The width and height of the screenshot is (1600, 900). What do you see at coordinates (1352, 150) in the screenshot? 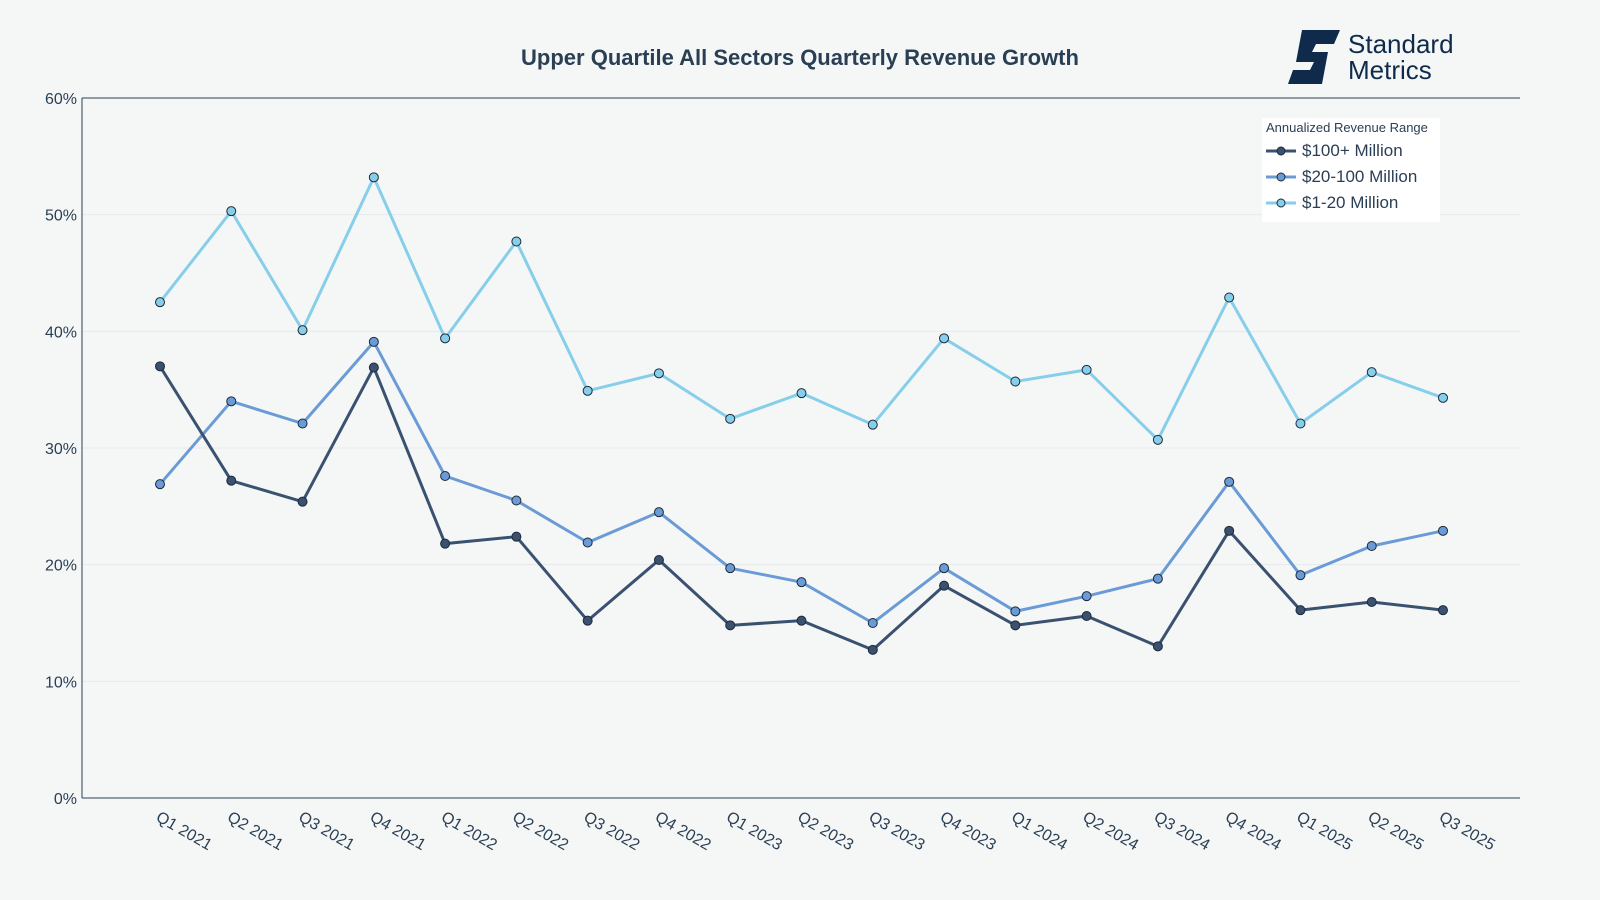
I see `legend-label: $100+ Million` at bounding box center [1352, 150].